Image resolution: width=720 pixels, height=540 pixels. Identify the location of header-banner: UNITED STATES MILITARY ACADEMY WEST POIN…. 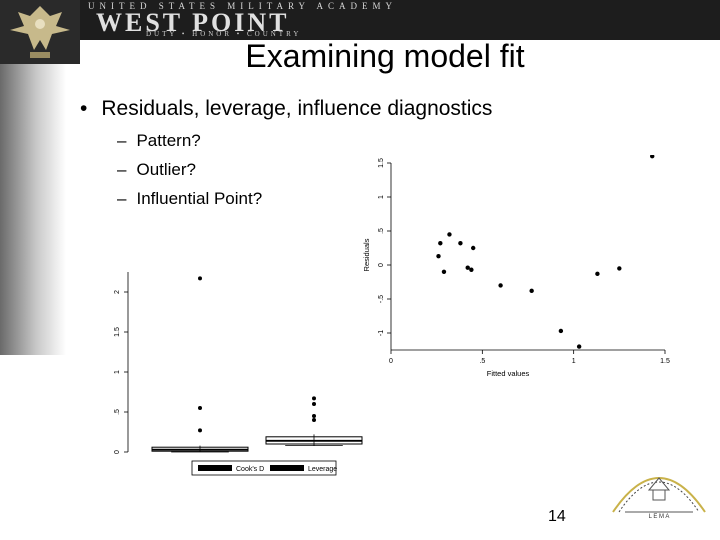
(360, 20).